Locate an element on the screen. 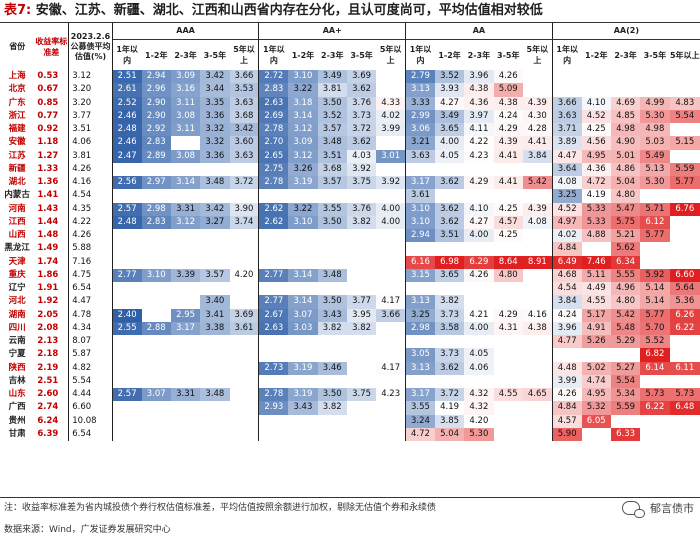 The image size is (700, 545). valuation-cell: 4.77 is located at coordinates (566, 342).